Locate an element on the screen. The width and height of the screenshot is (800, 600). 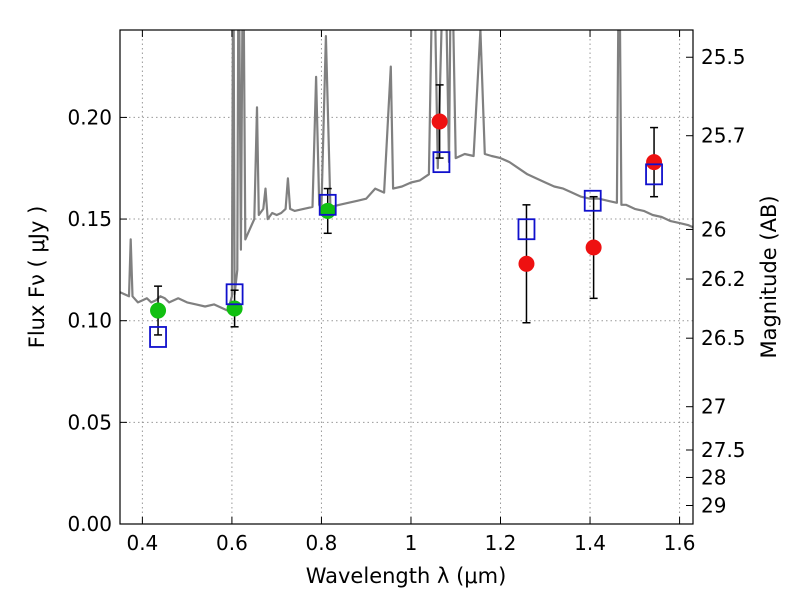
y2-tick-label: 29 is located at coordinates (713, 506).